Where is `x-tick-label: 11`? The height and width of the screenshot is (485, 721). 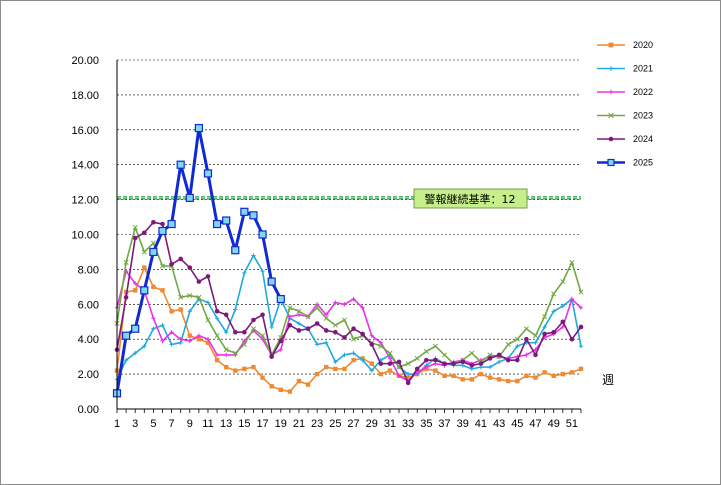
x-tick-label: 11 is located at coordinates (207, 424).